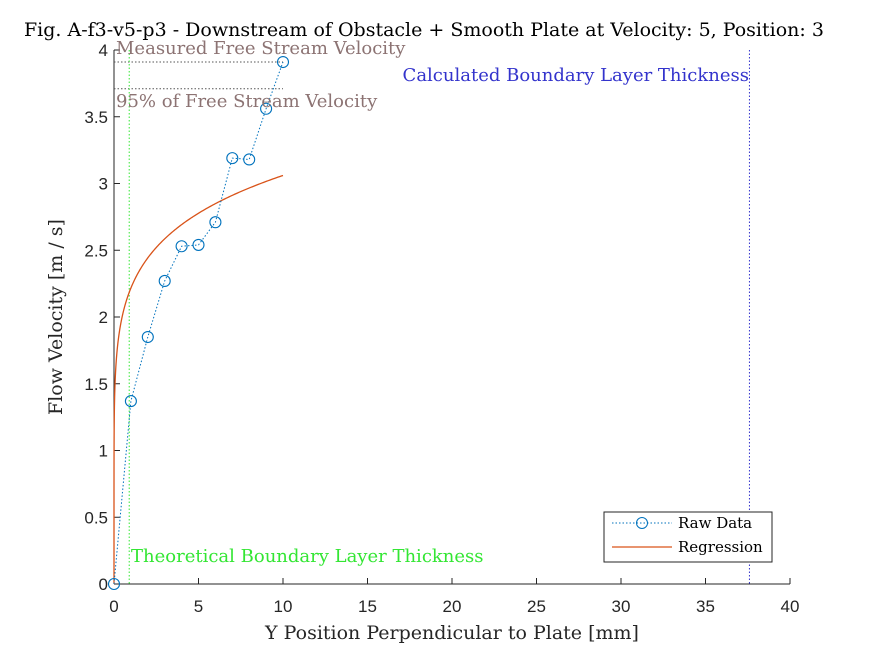 The width and height of the screenshot is (875, 656). What do you see at coordinates (367, 606) in the screenshot?
I see `x-tick-label: 15` at bounding box center [367, 606].